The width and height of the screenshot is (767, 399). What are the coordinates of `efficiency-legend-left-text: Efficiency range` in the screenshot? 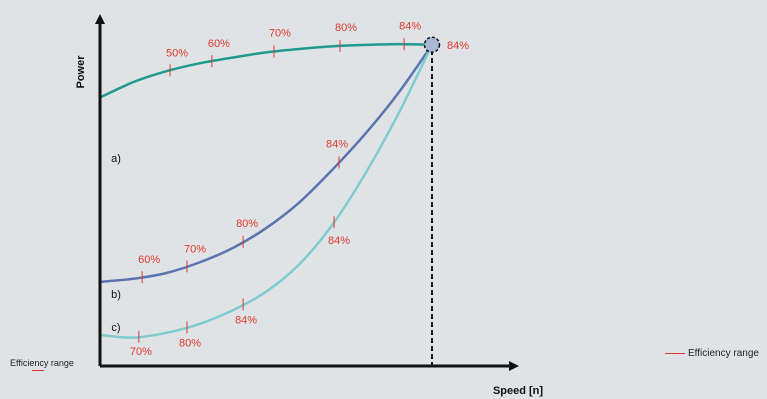 It's located at (42, 363).